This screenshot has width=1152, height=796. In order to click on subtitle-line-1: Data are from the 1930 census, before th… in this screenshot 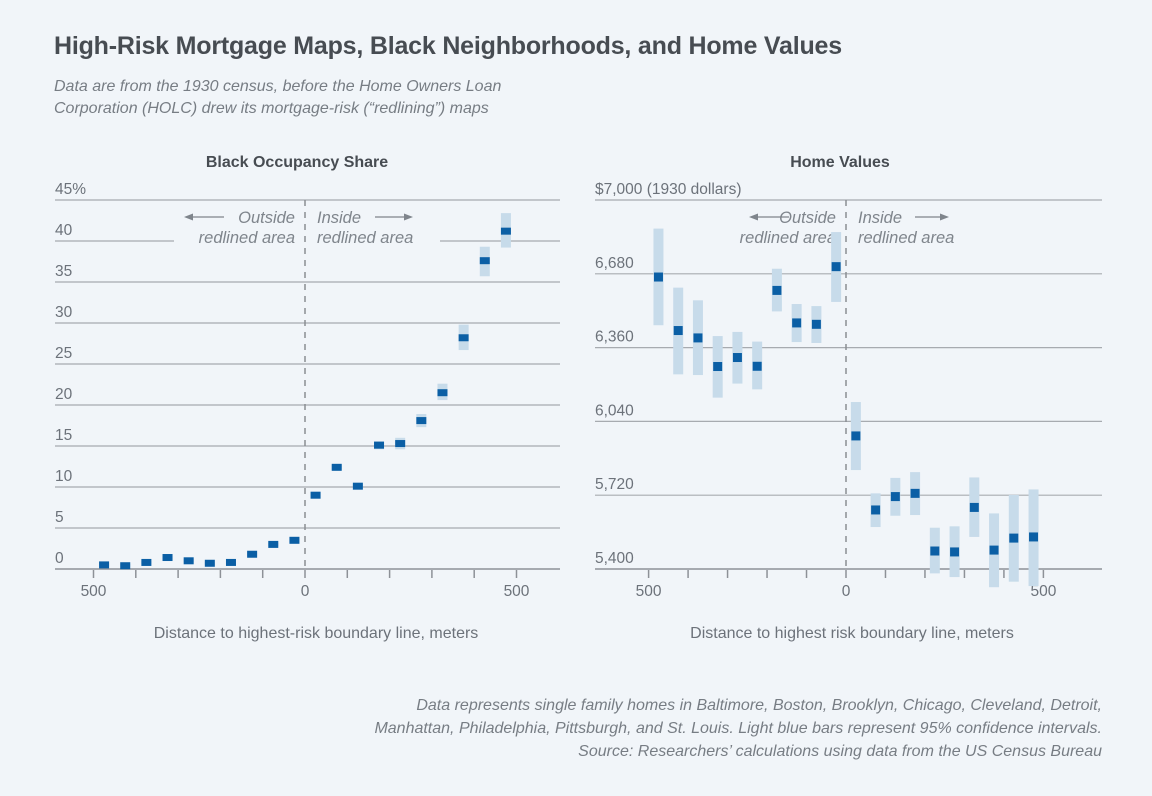, I will do `click(278, 86)`.